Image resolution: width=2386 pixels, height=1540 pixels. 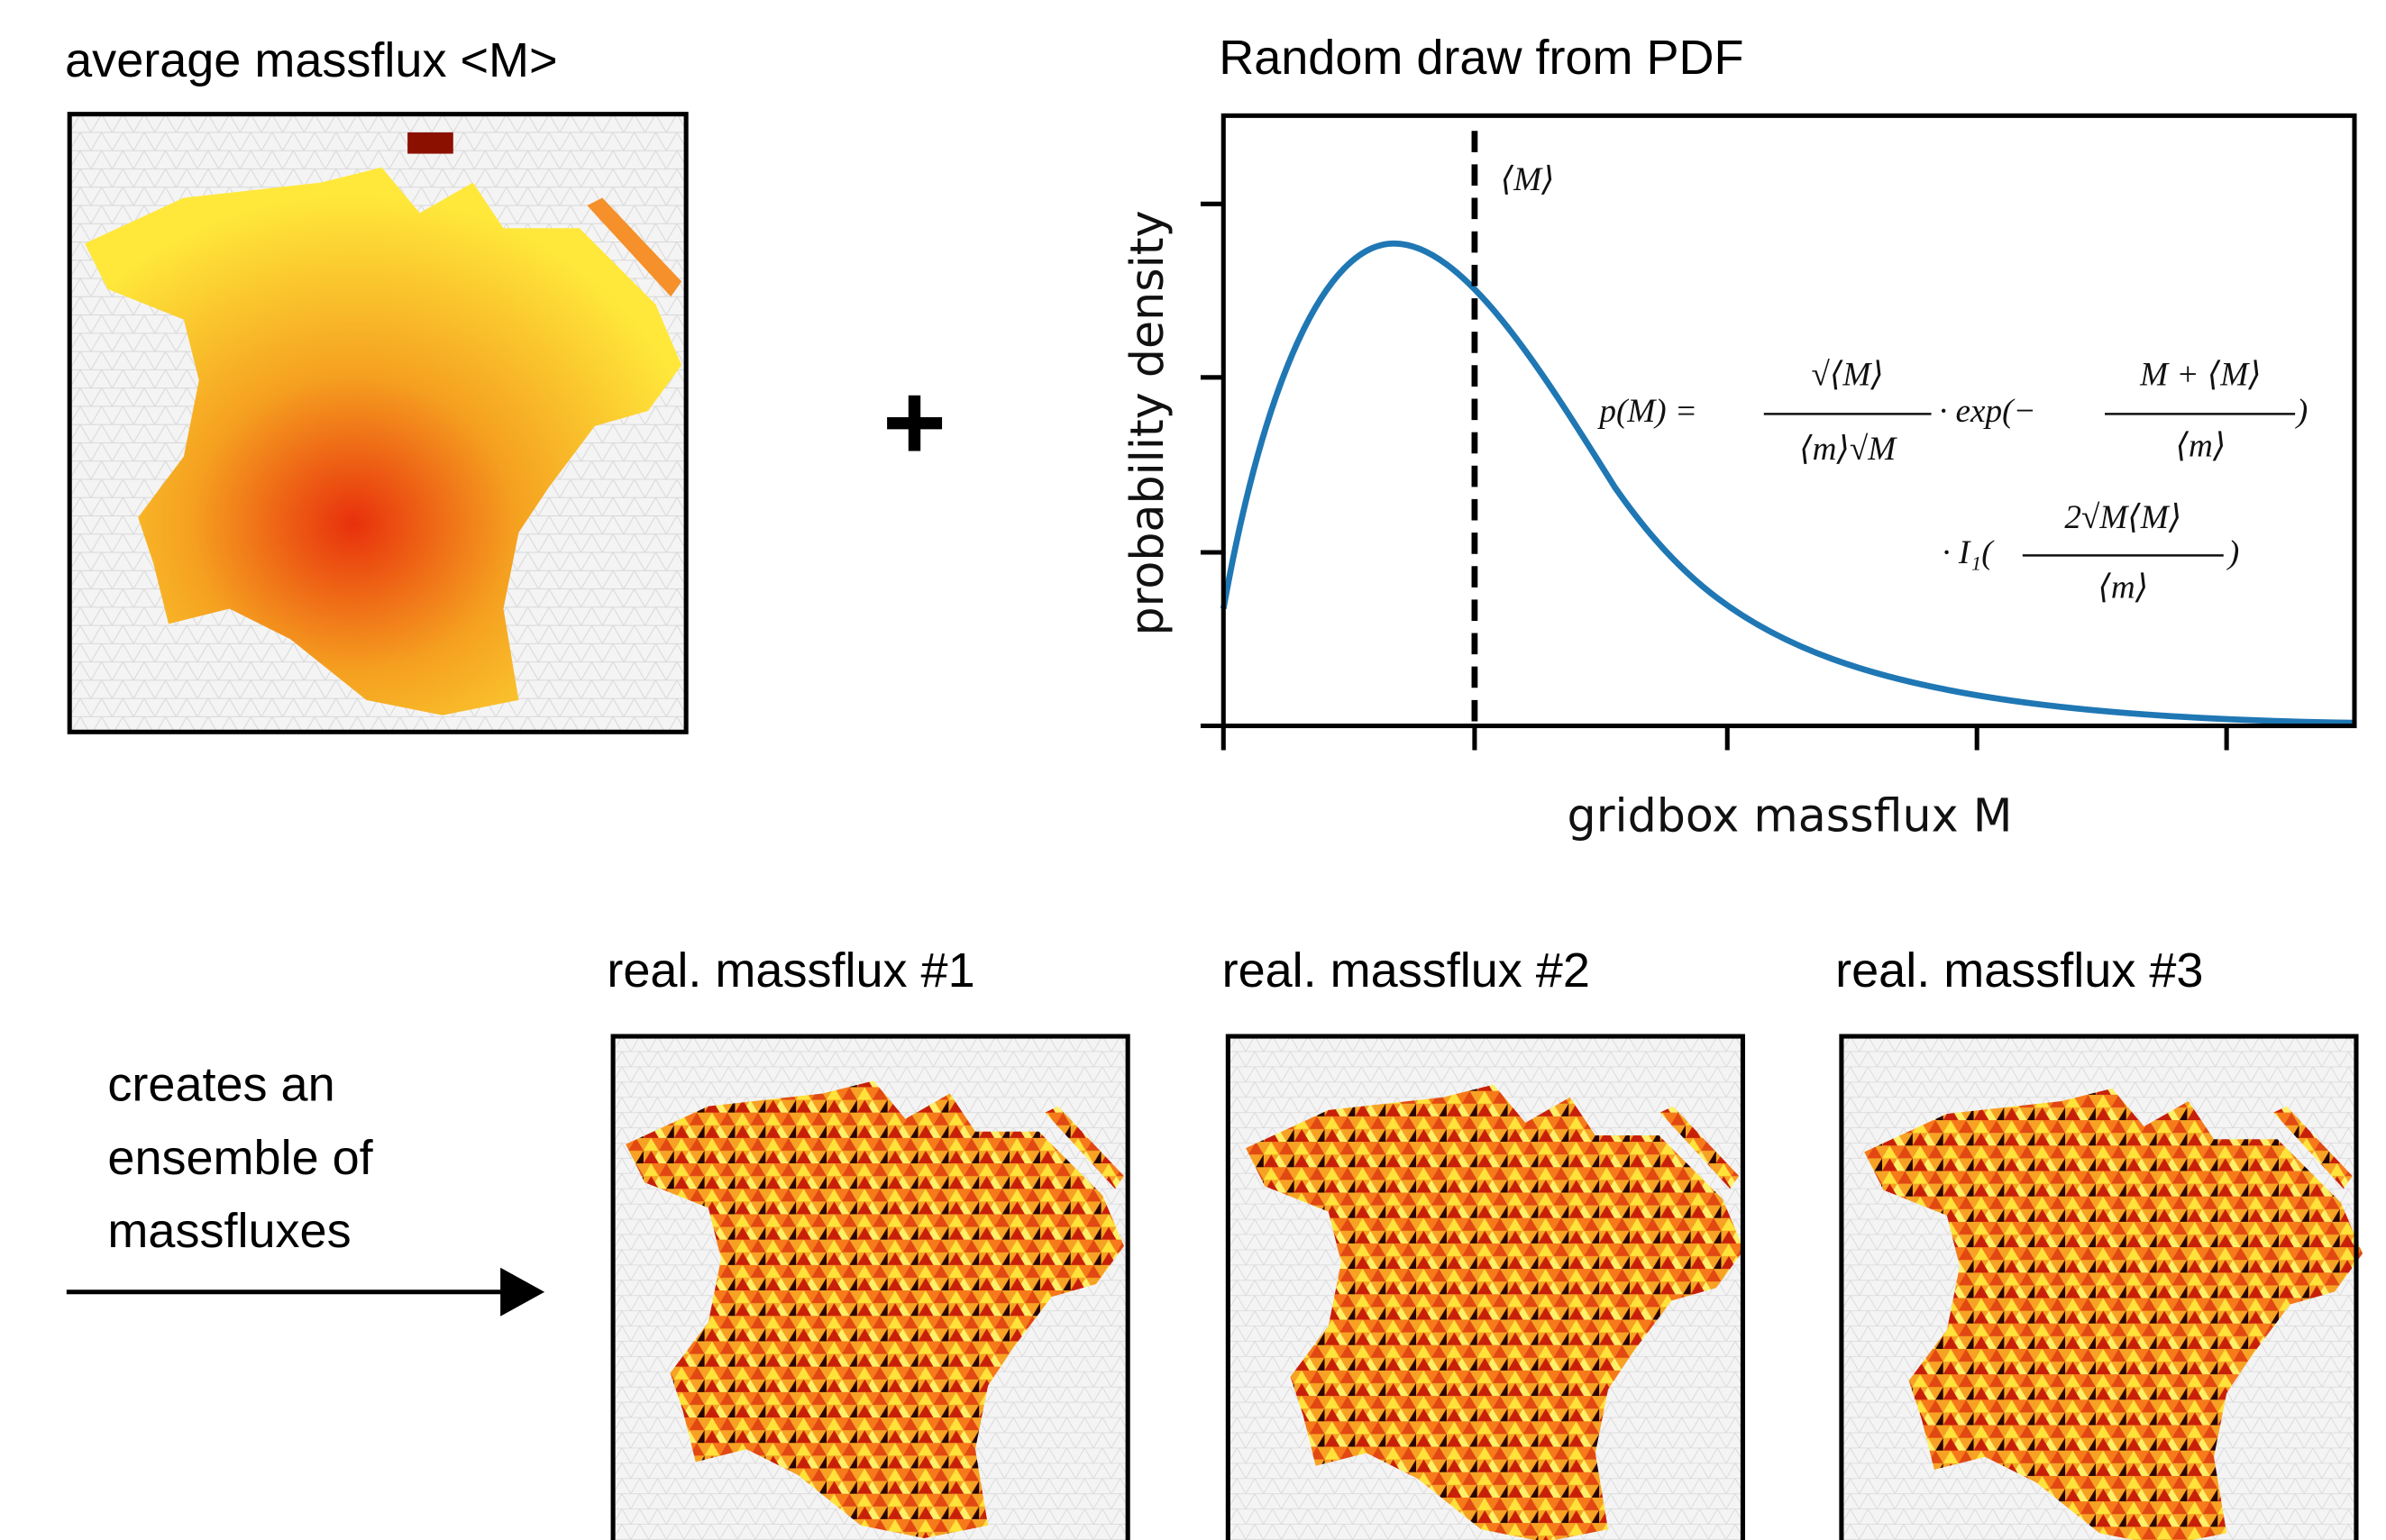 I want to click on mean-label: ⟨M⟩, so click(x=1528, y=179).